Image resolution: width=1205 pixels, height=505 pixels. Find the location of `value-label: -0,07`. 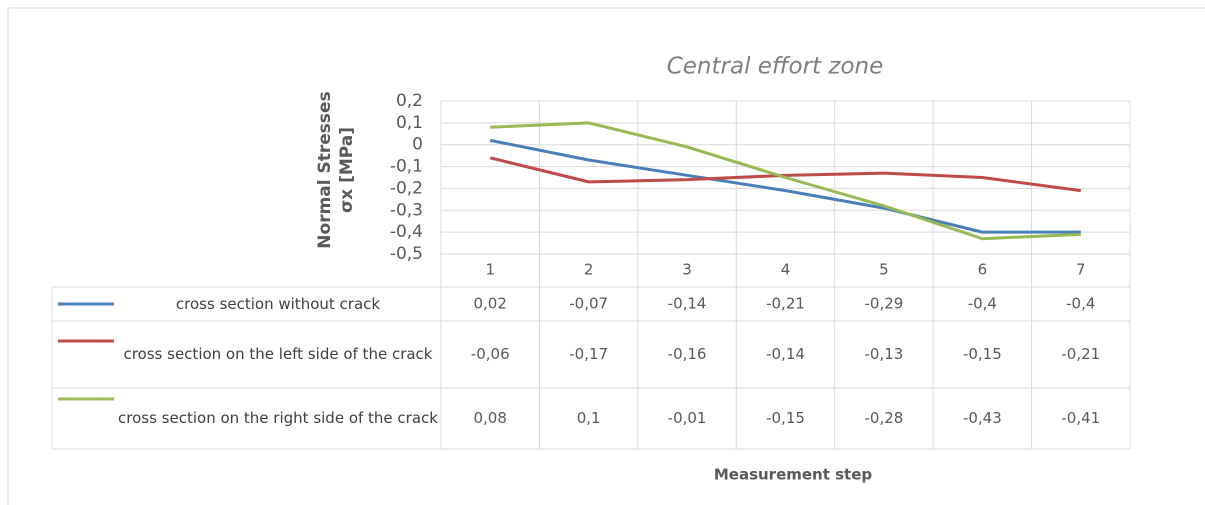

value-label: -0,07 is located at coordinates (588, 304).